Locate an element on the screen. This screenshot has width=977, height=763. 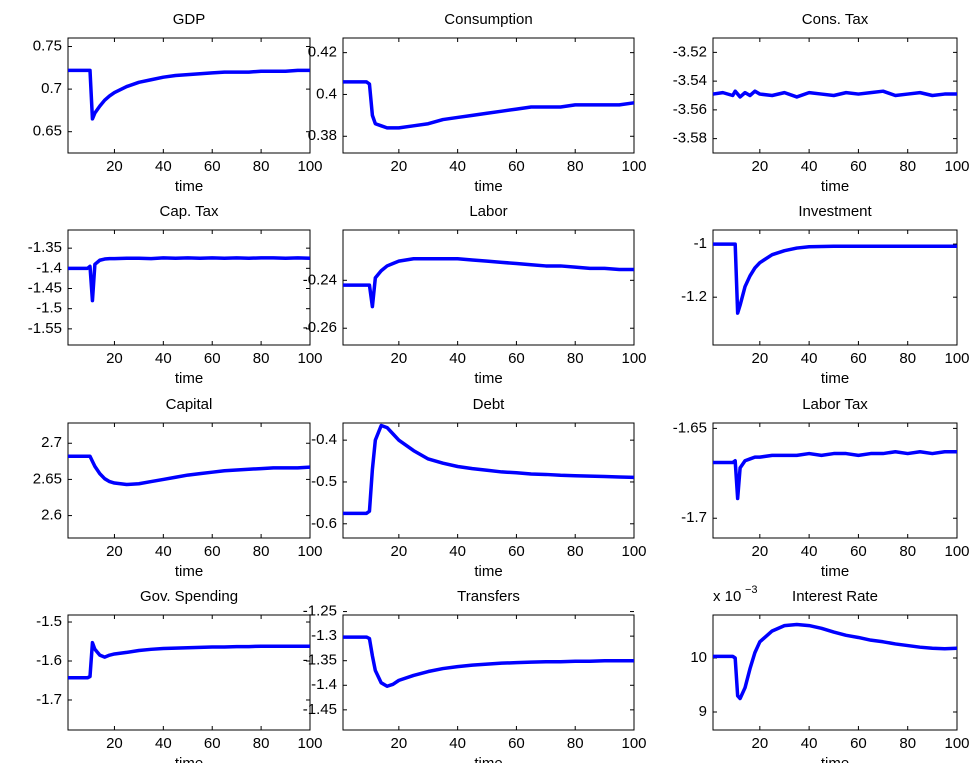
subplot-title: GDP is located at coordinates (189, 19).